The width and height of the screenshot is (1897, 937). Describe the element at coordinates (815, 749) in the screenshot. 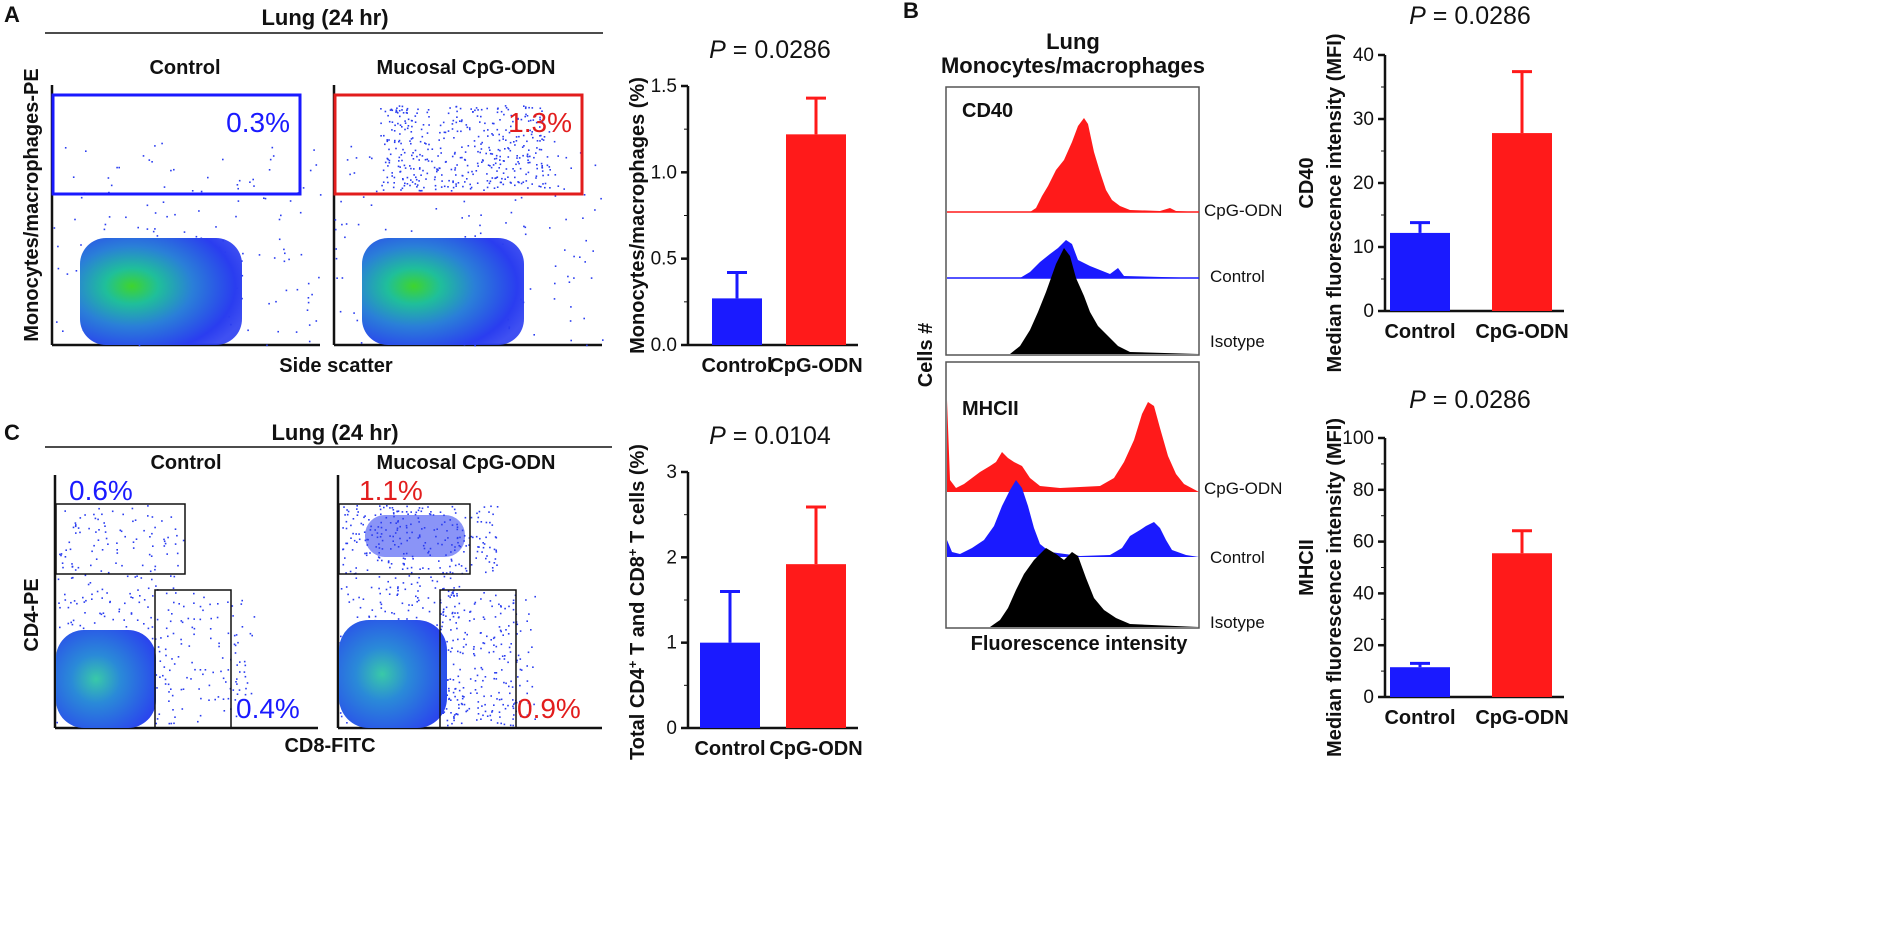

I see `category-label: CpG-ODN` at that location.